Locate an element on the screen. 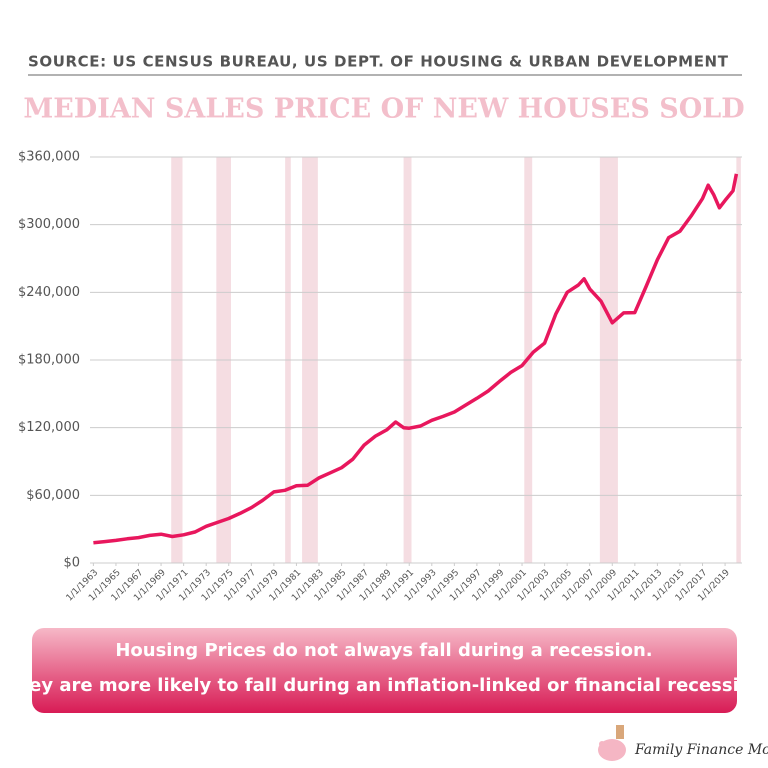 The height and width of the screenshot is (768, 768). chart-title: MEDIAN SALES PRICE OF NEW HOUSES SOLD is located at coordinates (383, 109).